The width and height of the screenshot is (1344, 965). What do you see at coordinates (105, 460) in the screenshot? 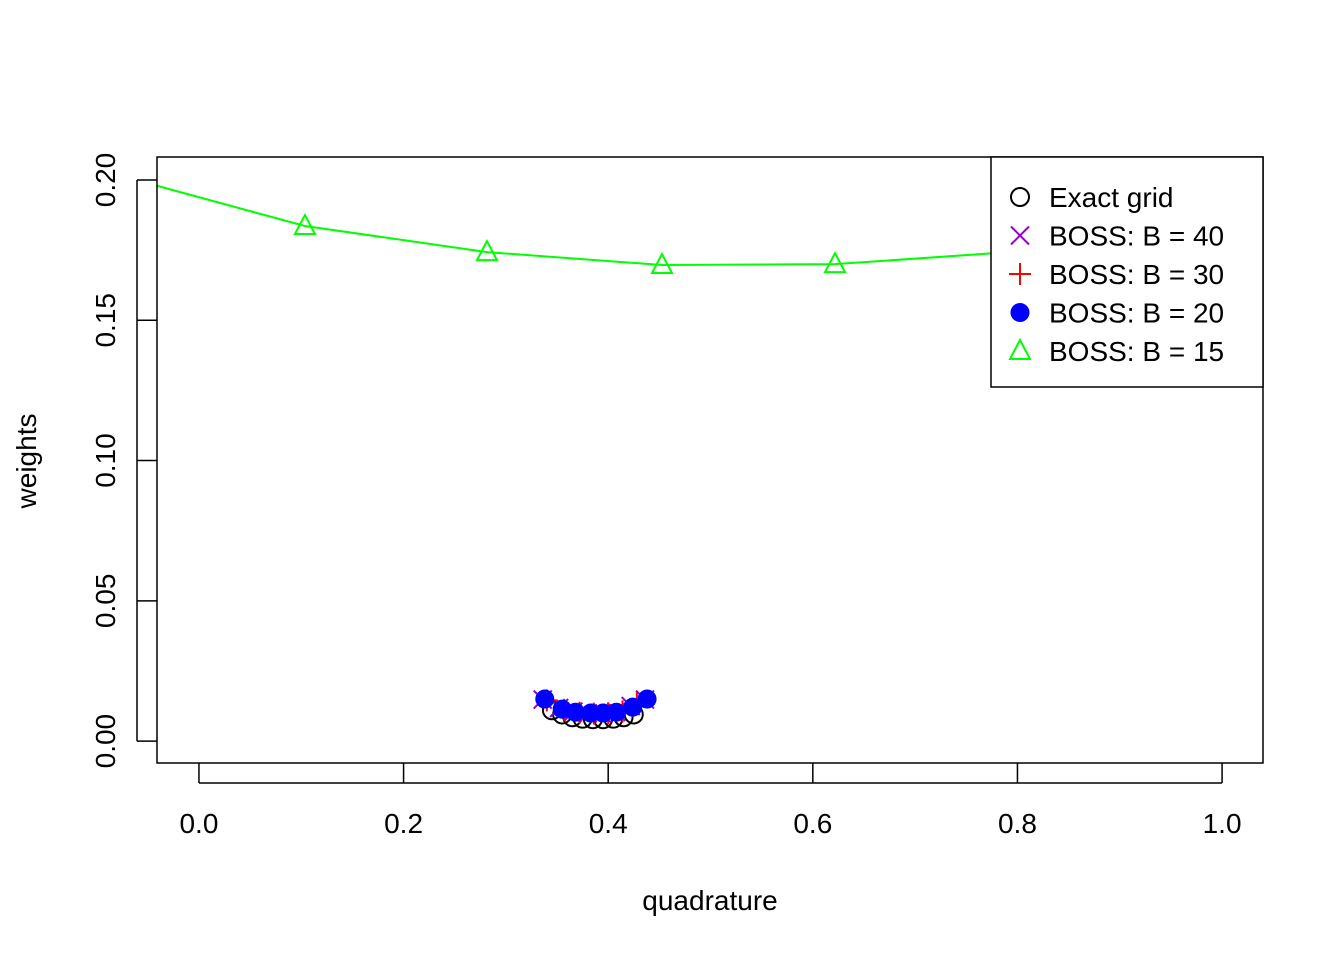
I see `y-tick-label: 0.10` at bounding box center [105, 460].